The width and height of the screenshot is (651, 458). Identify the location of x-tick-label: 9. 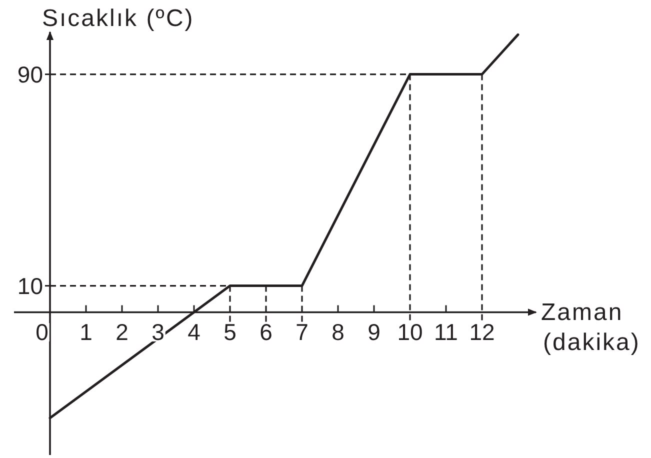
(374, 332).